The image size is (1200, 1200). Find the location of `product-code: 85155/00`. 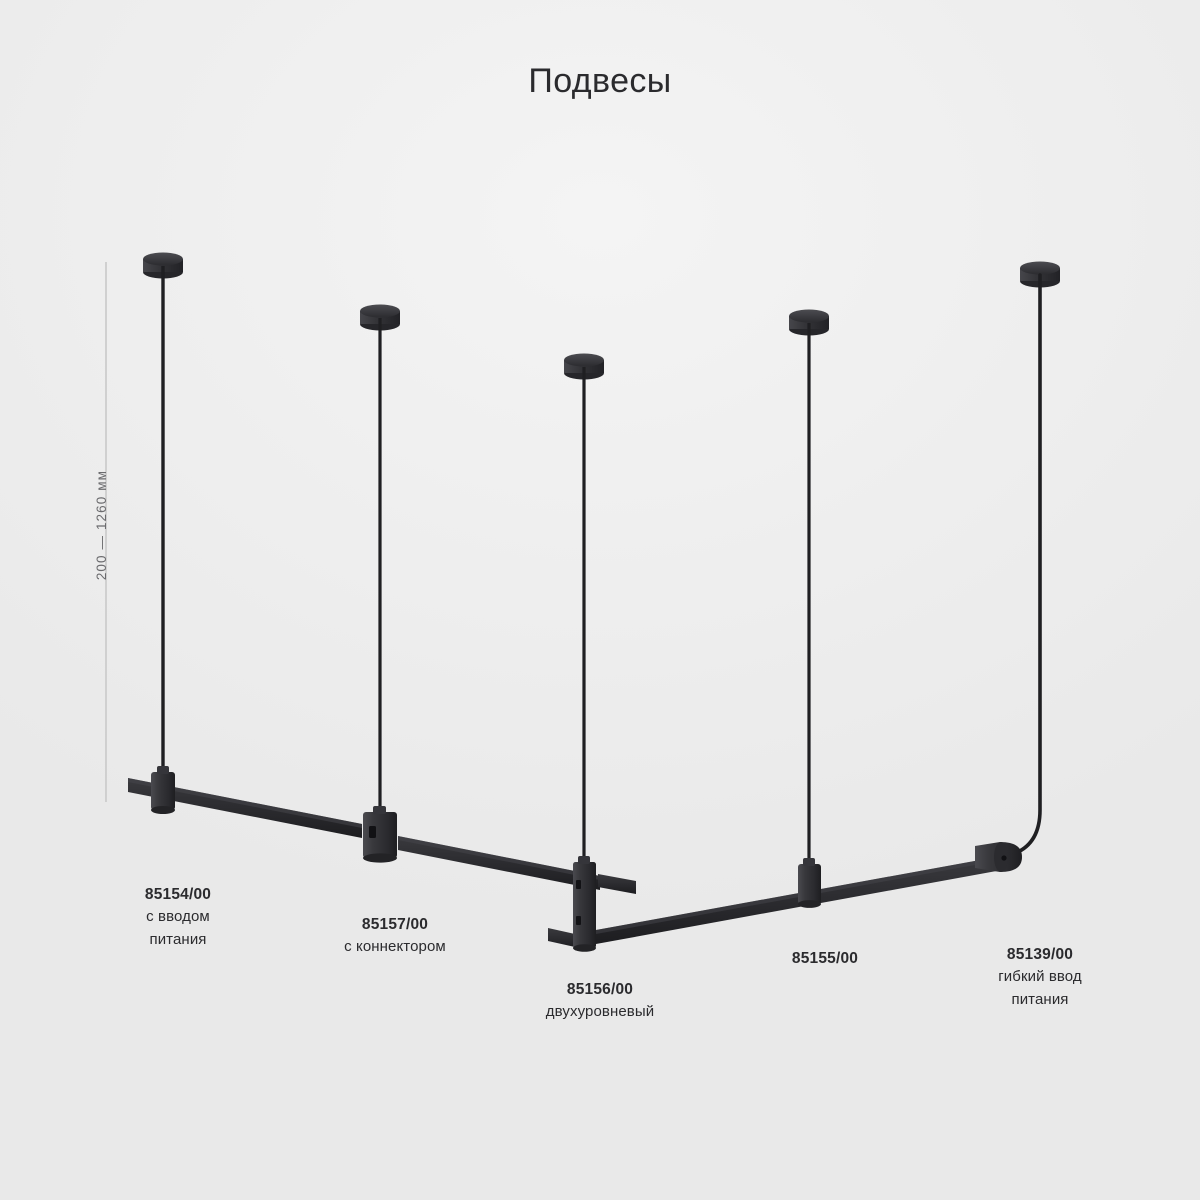

product-code: 85155/00 is located at coordinates (825, 958).